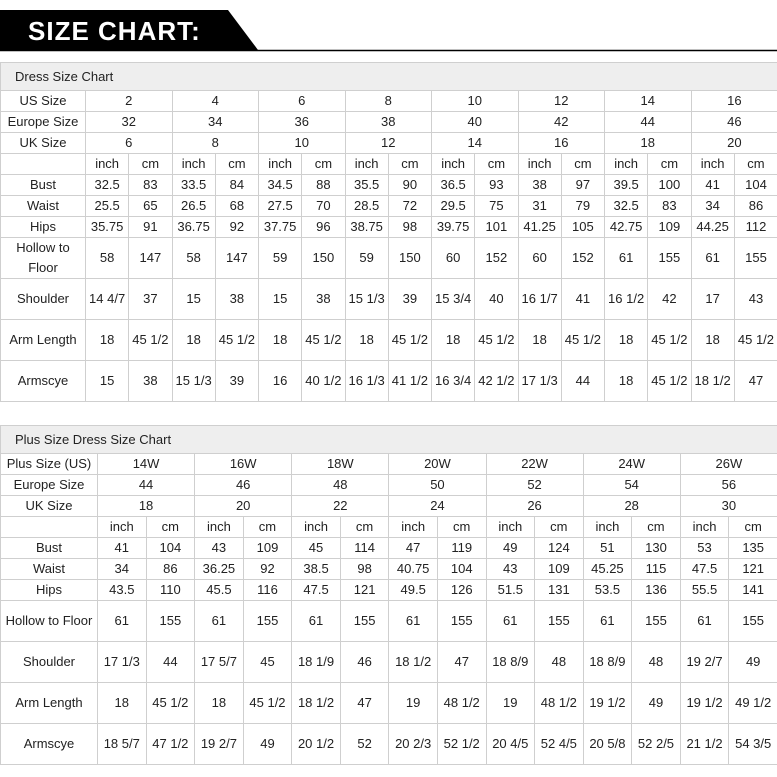  What do you see at coordinates (496, 227) in the screenshot?
I see `measure-cell: 101` at bounding box center [496, 227].